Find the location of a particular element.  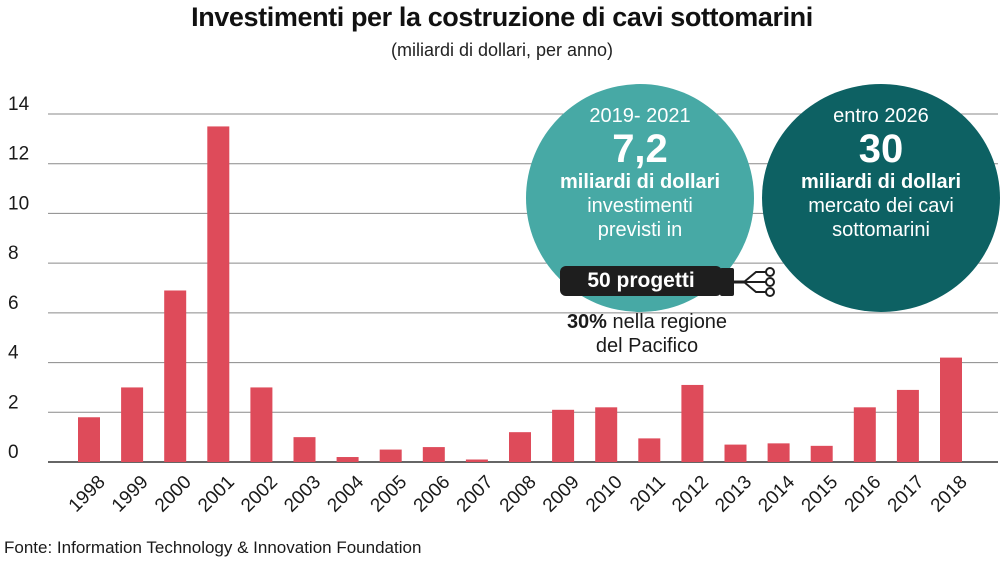

x-tick-label: 2012 is located at coordinates (690, 494).